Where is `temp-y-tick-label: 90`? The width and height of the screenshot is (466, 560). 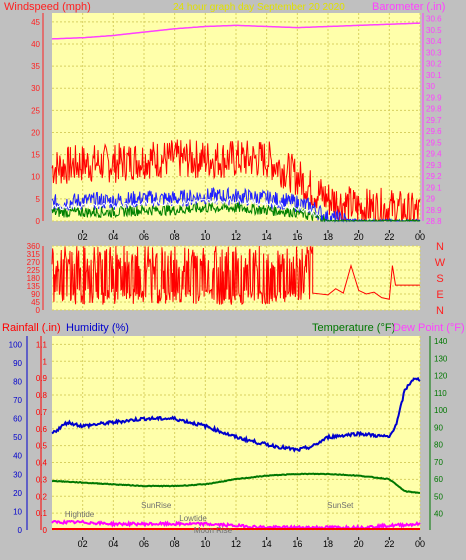 temp-y-tick-label: 90 is located at coordinates (438, 427).